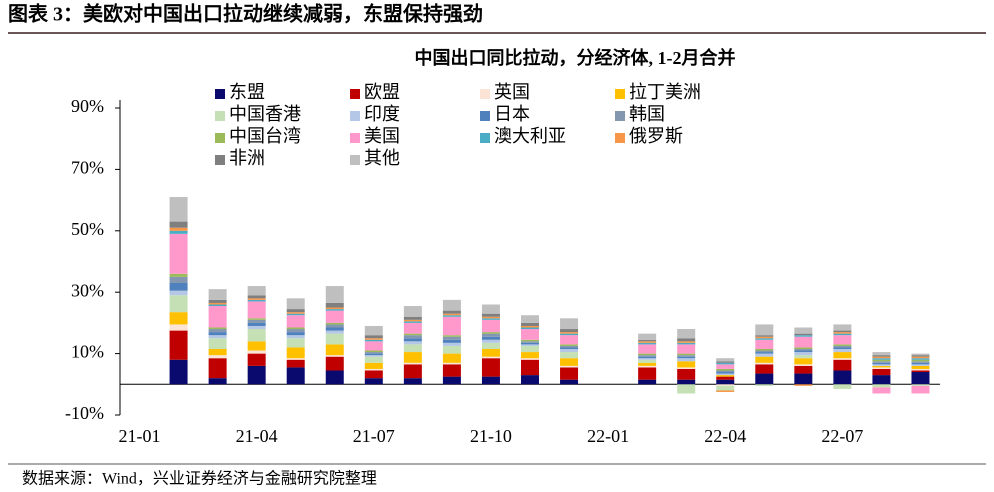 This screenshot has height=492, width=994. What do you see at coordinates (87, 168) in the screenshot?
I see `y-tick-label: 70%` at bounding box center [87, 168].